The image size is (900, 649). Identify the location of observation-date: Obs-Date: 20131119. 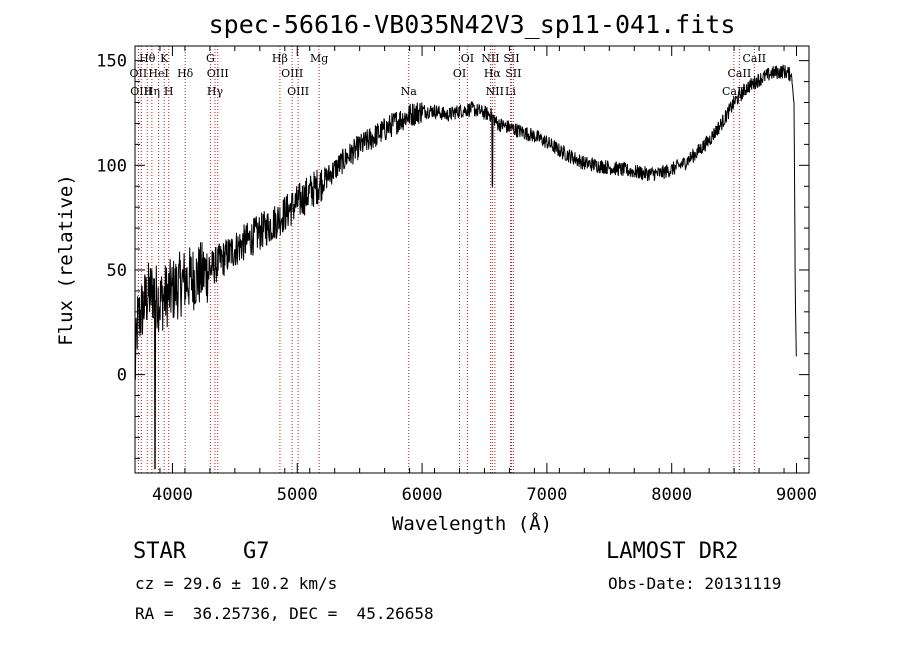
(695, 583).